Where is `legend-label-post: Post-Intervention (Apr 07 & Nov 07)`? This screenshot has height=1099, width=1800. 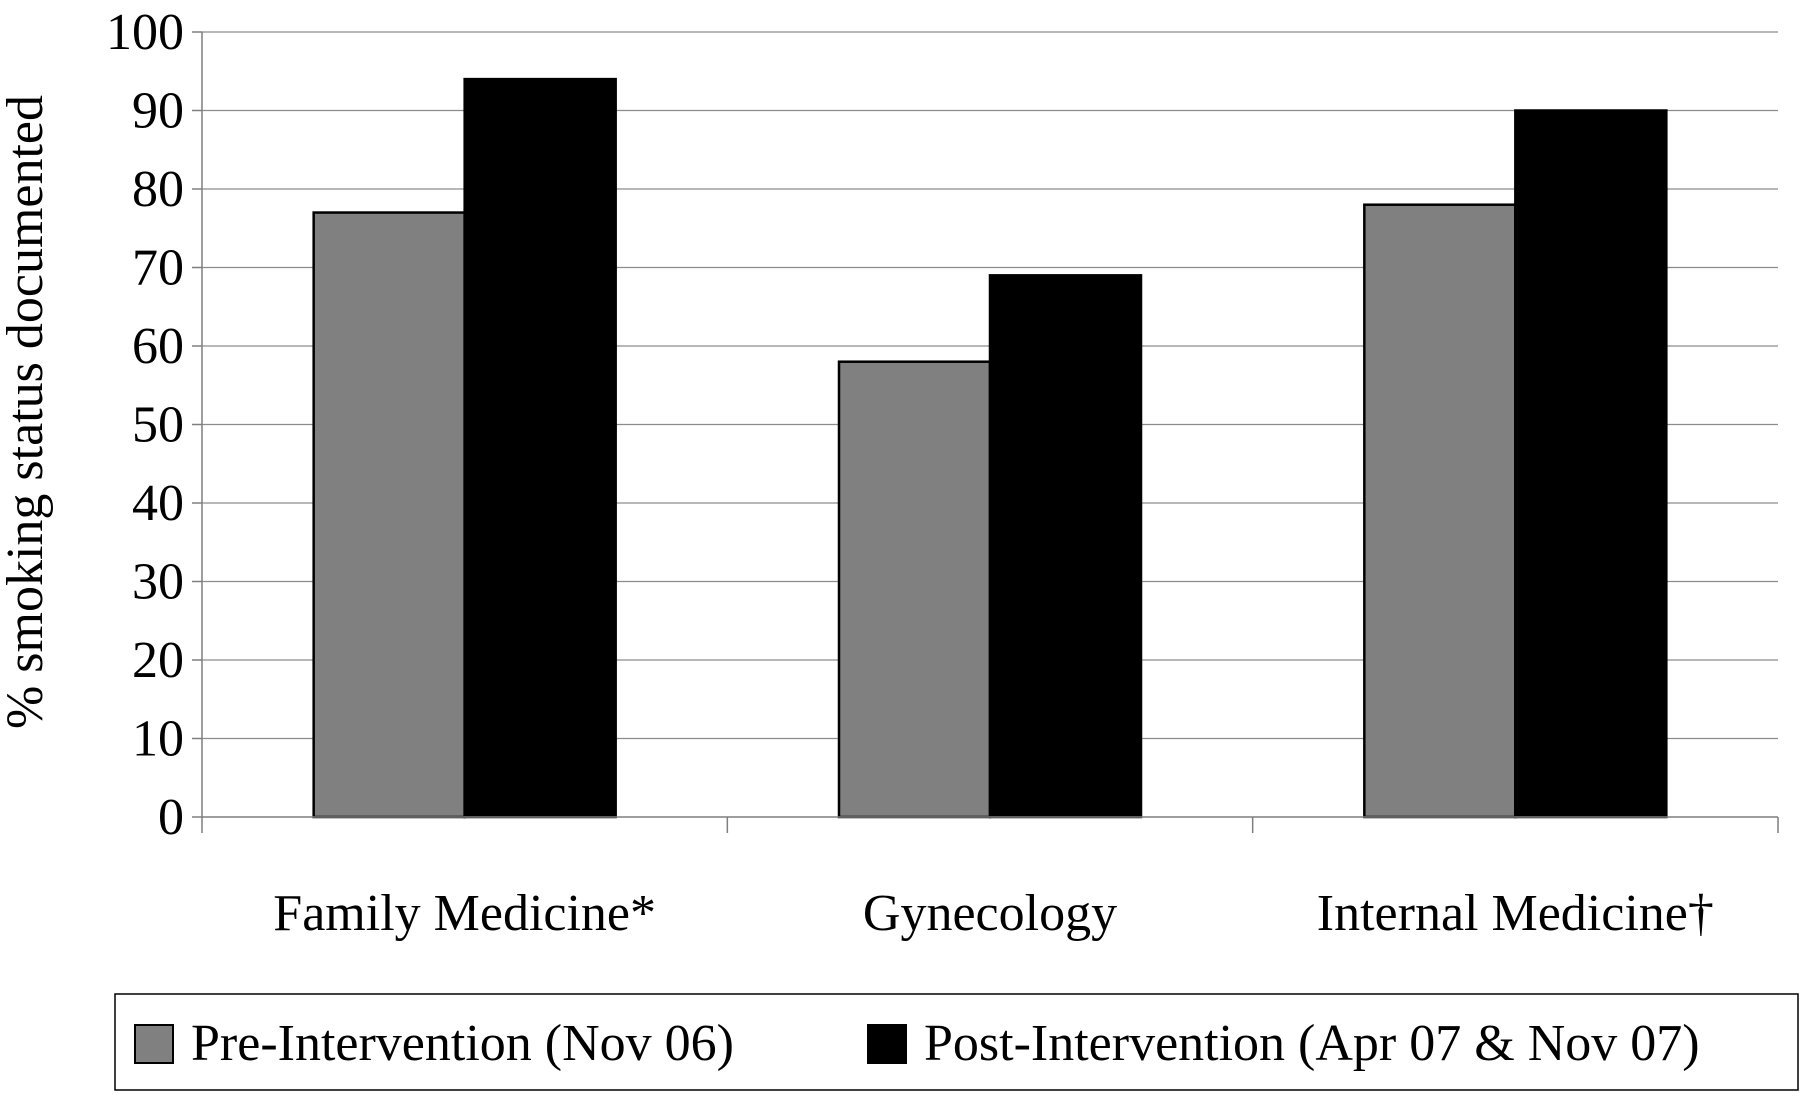 legend-label-post: Post-Intervention (Apr 07 & Nov 07) is located at coordinates (1312, 1043).